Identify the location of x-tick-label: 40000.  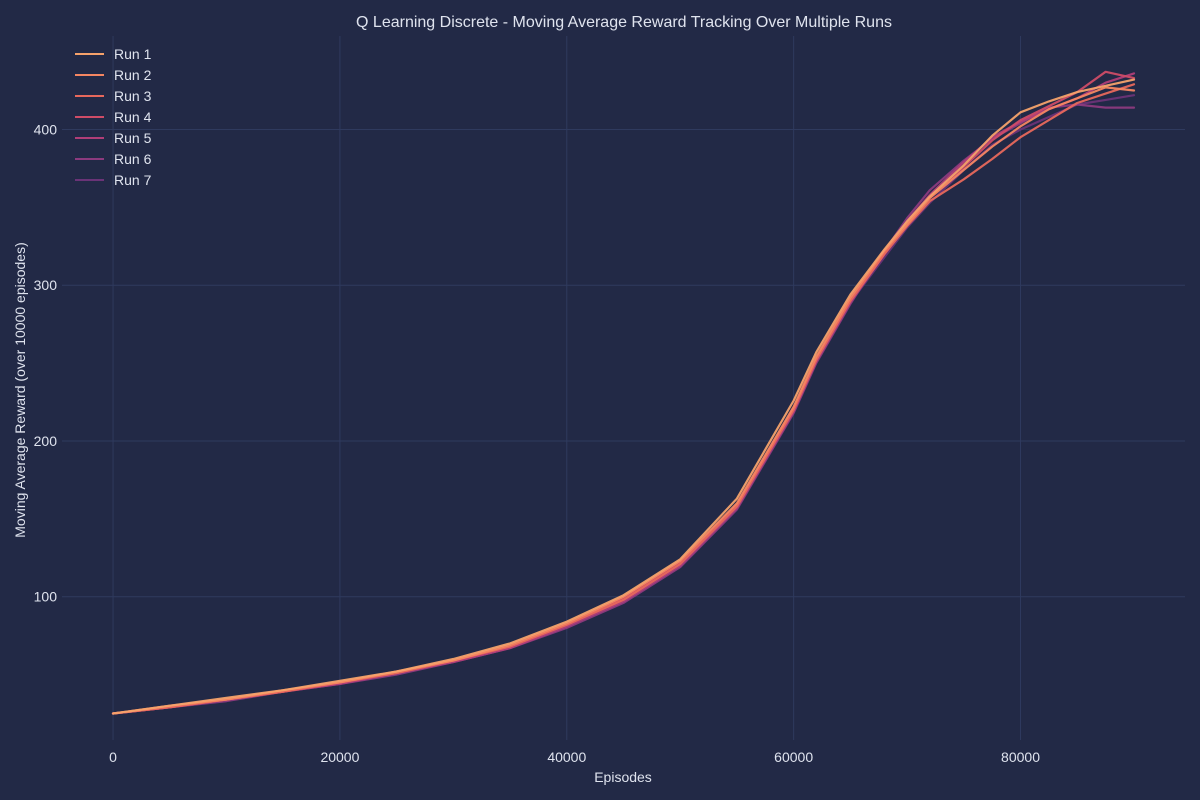
(566, 757).